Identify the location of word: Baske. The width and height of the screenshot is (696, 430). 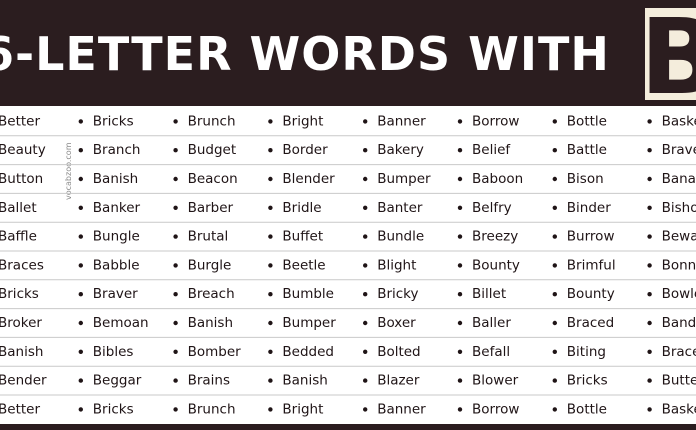
(679, 409).